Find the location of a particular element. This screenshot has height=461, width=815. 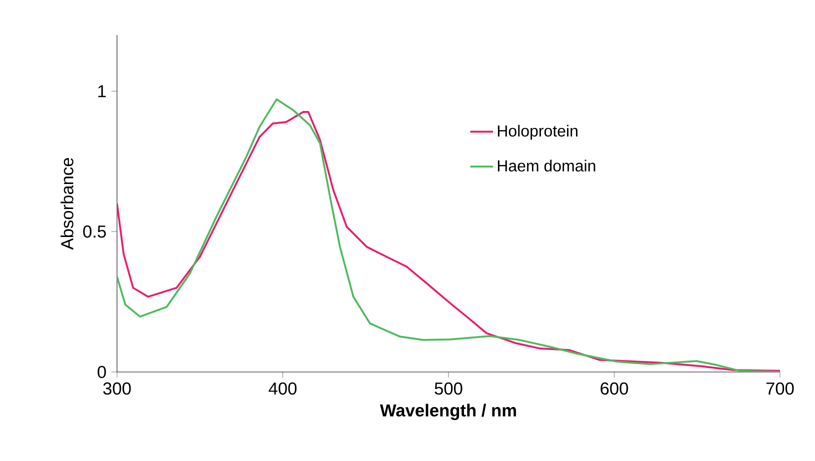

x-tick-label: 500 is located at coordinates (448, 388).